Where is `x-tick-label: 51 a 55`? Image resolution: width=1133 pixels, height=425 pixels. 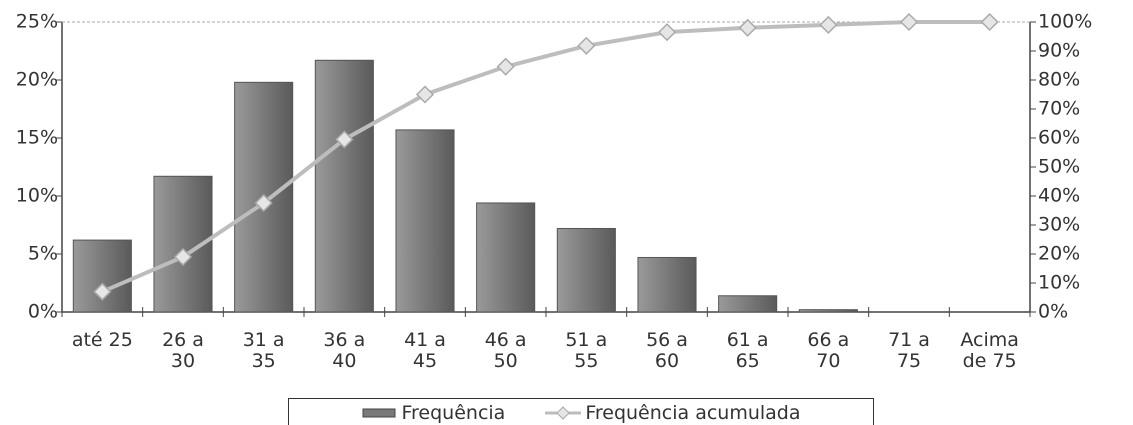 x-tick-label: 51 a 55 is located at coordinates (586, 350).